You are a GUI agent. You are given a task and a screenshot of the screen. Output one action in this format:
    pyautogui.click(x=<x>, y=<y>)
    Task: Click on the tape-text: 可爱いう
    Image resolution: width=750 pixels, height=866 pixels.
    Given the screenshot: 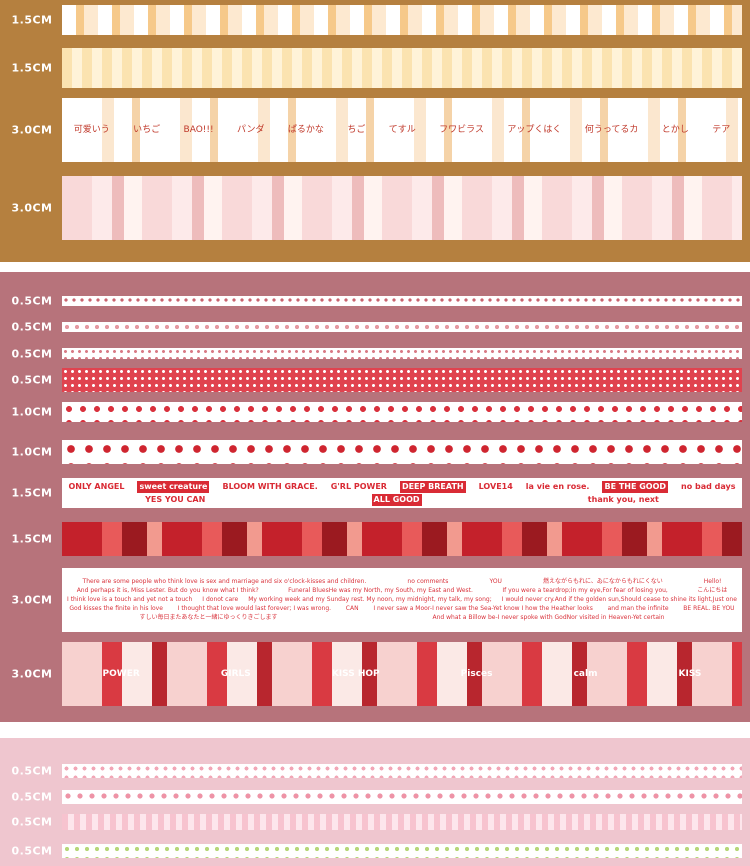 What is the action you would take?
    pyautogui.click(x=91, y=129)
    